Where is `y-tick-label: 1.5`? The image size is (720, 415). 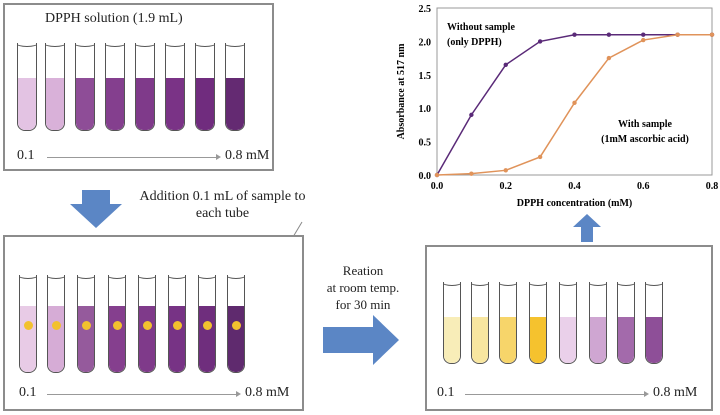 y-tick-label: 1.5 is located at coordinates (425, 76).